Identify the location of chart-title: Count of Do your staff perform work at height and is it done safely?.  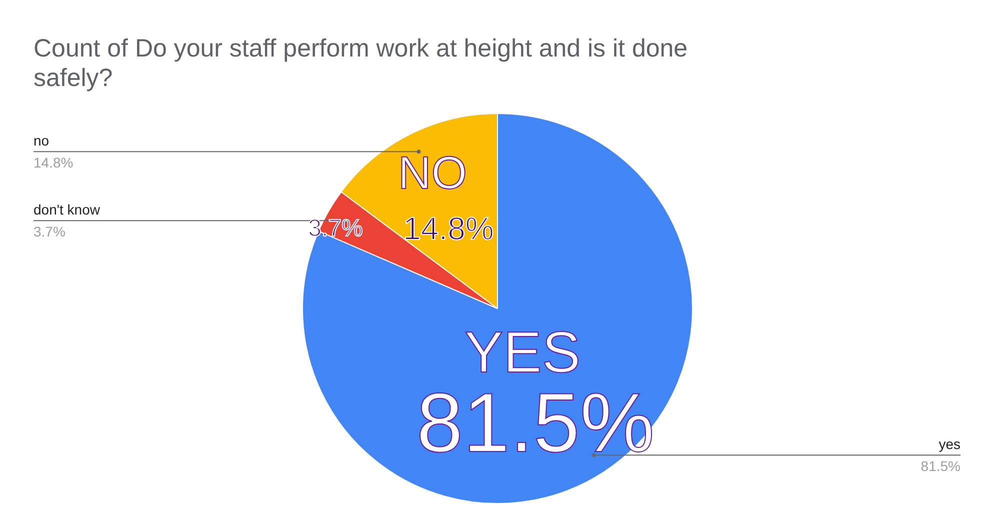
(361, 63).